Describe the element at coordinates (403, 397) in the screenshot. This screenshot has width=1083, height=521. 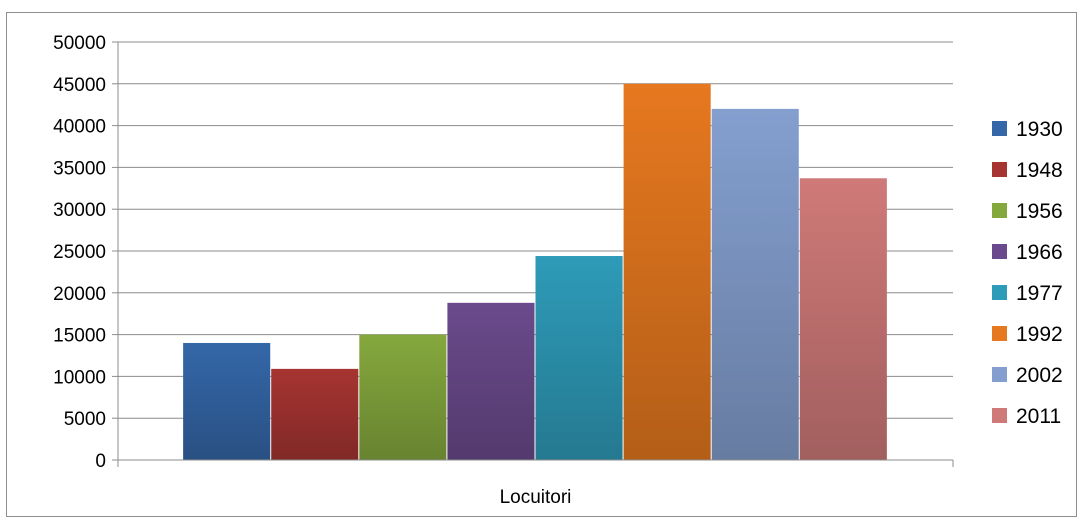
I see `bar-1956` at that location.